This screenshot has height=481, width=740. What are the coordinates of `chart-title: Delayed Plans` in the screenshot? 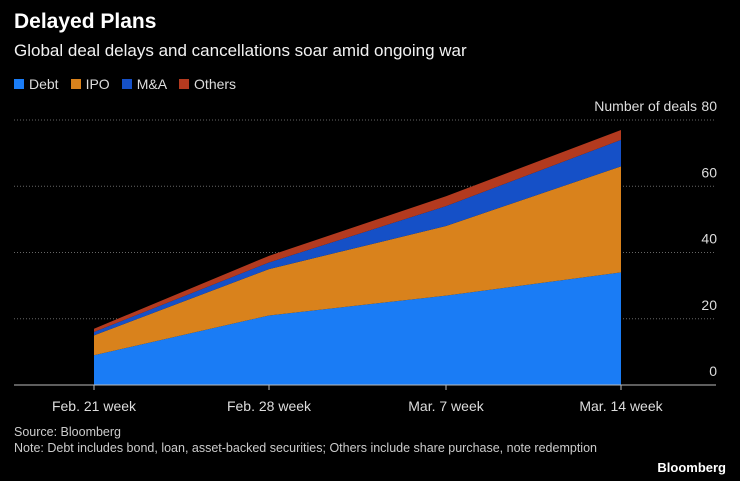 It's located at (85, 21).